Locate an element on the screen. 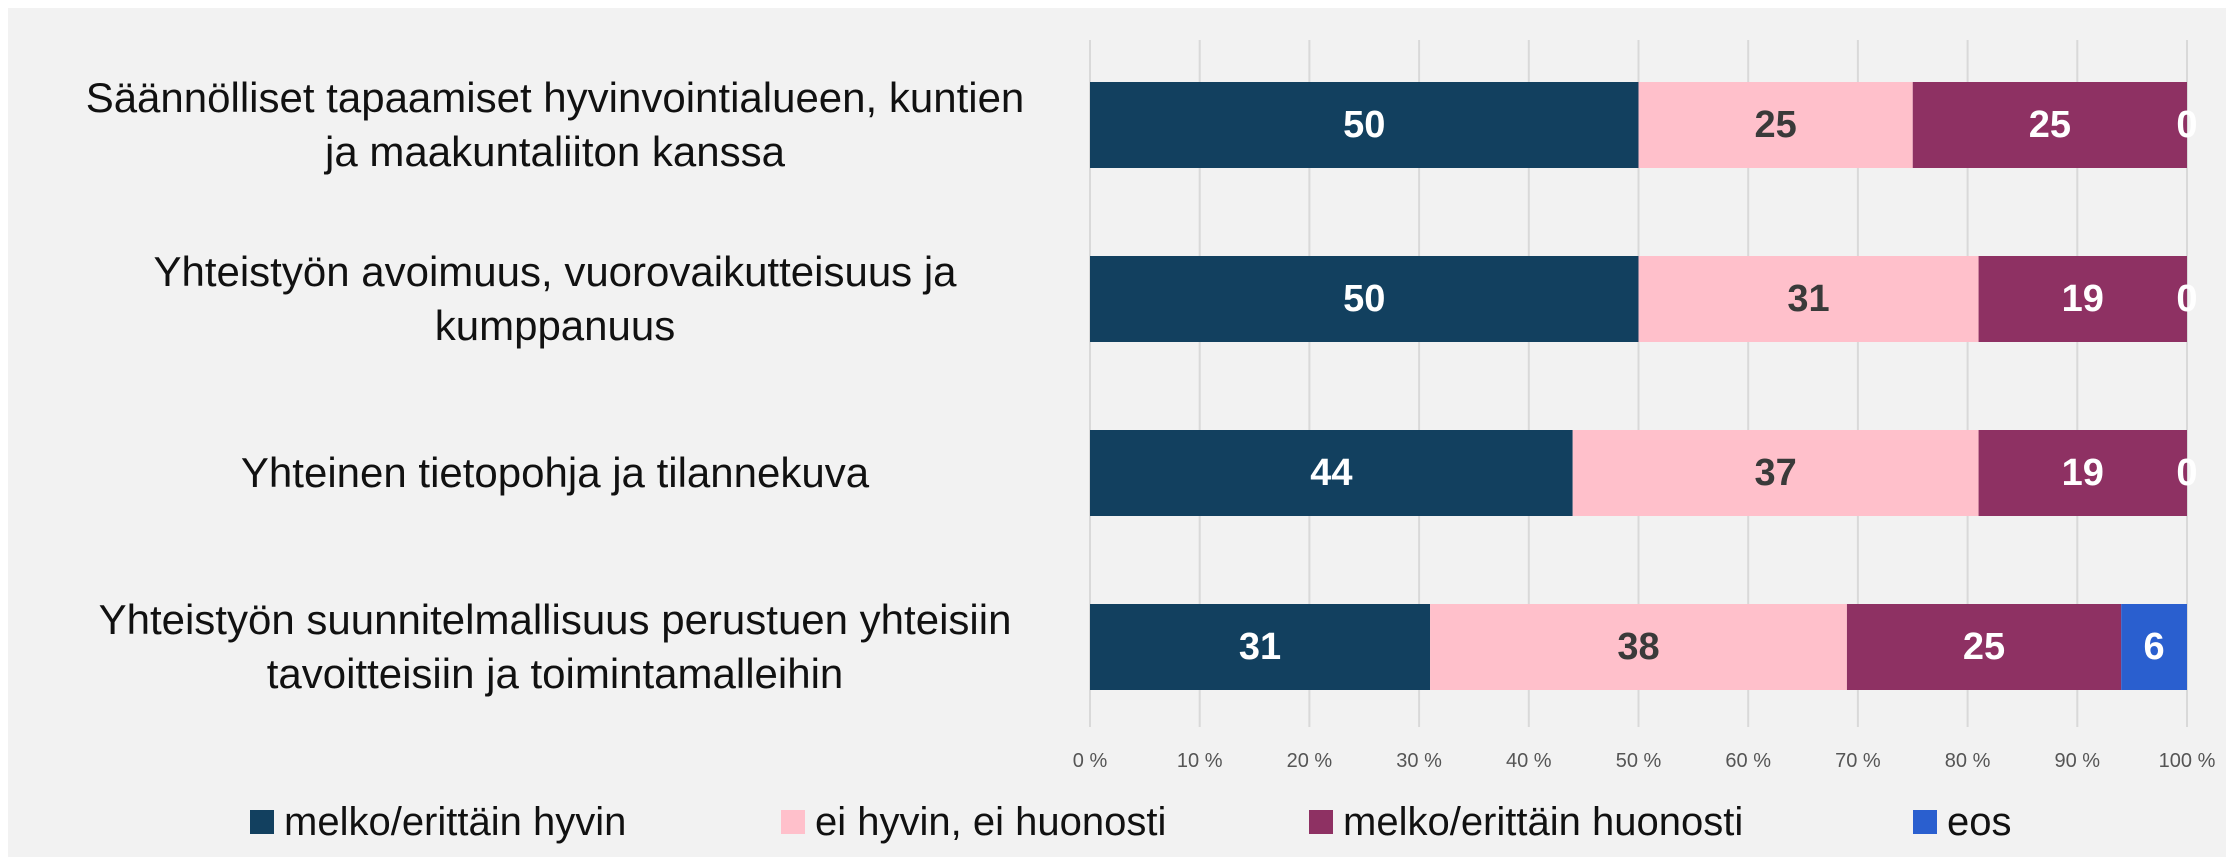 This screenshot has width=2234, height=865. data-label: 44 is located at coordinates (1331, 473).